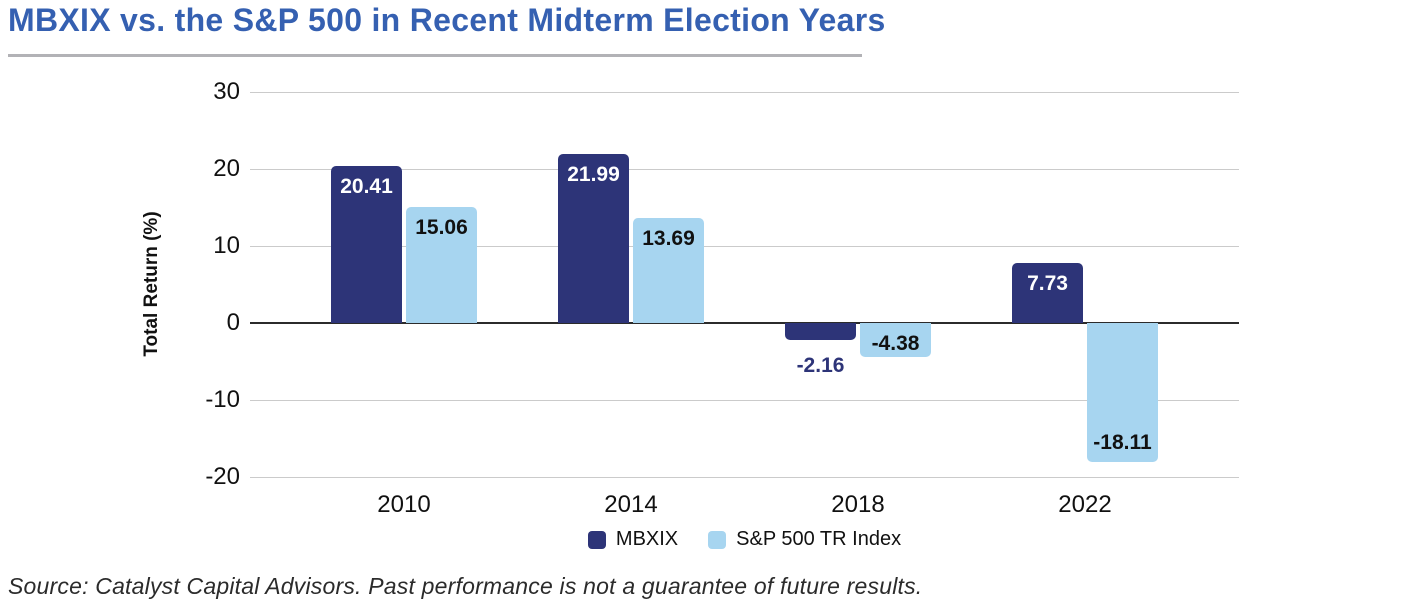 This screenshot has width=1409, height=612. What do you see at coordinates (441, 265) in the screenshot?
I see `bar-s-p-500-tr-index-2010` at bounding box center [441, 265].